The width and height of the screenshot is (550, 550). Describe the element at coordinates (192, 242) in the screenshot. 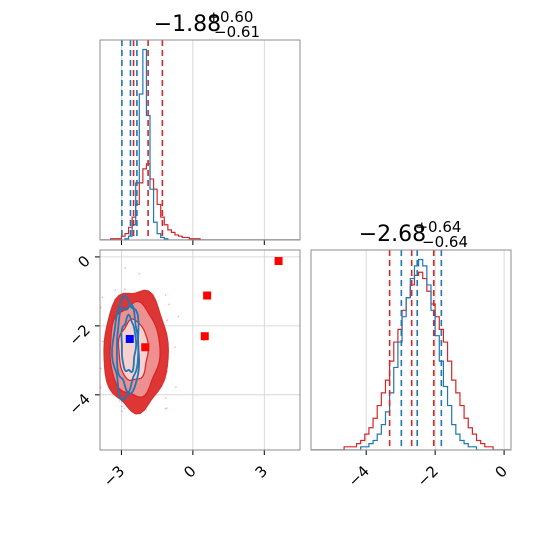

I see `histogram-x-ticks` at that location.